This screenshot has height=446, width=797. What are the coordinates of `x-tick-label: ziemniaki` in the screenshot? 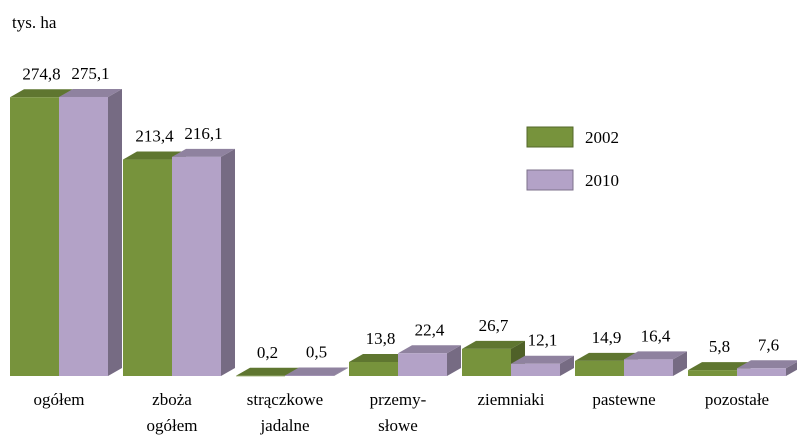 It's located at (511, 399).